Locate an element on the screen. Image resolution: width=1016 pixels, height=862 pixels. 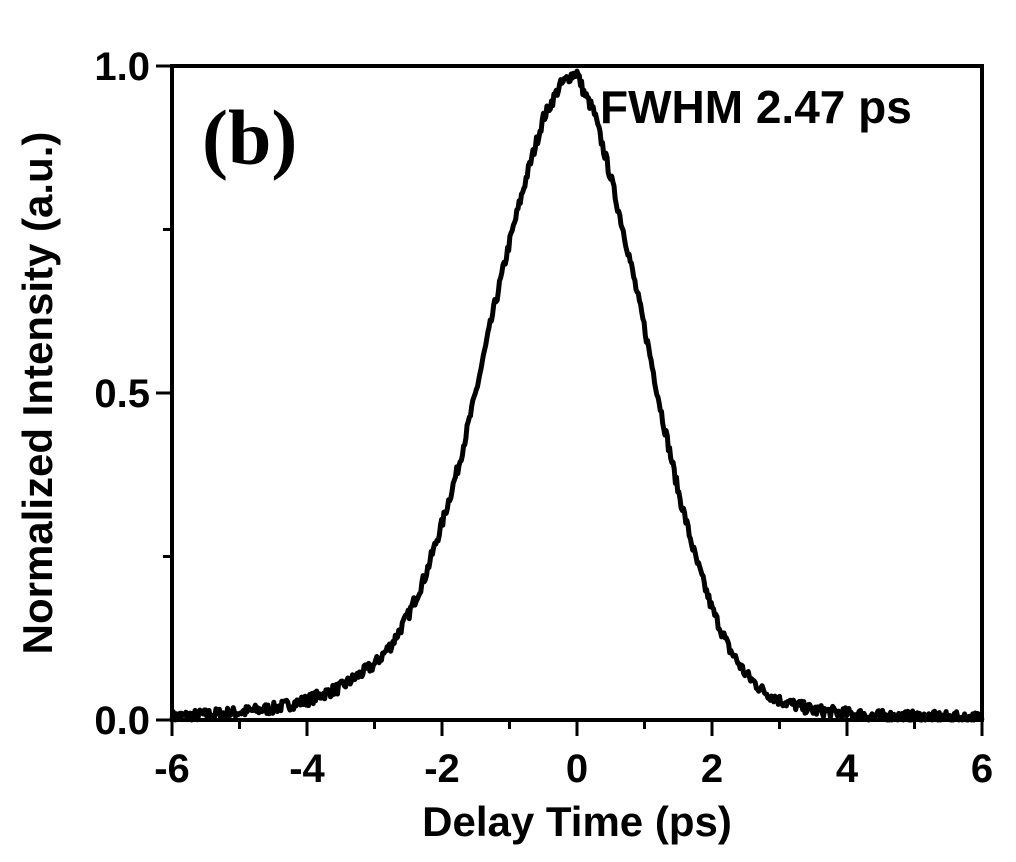
y-tick-label: 0.0 is located at coordinates (122, 721).